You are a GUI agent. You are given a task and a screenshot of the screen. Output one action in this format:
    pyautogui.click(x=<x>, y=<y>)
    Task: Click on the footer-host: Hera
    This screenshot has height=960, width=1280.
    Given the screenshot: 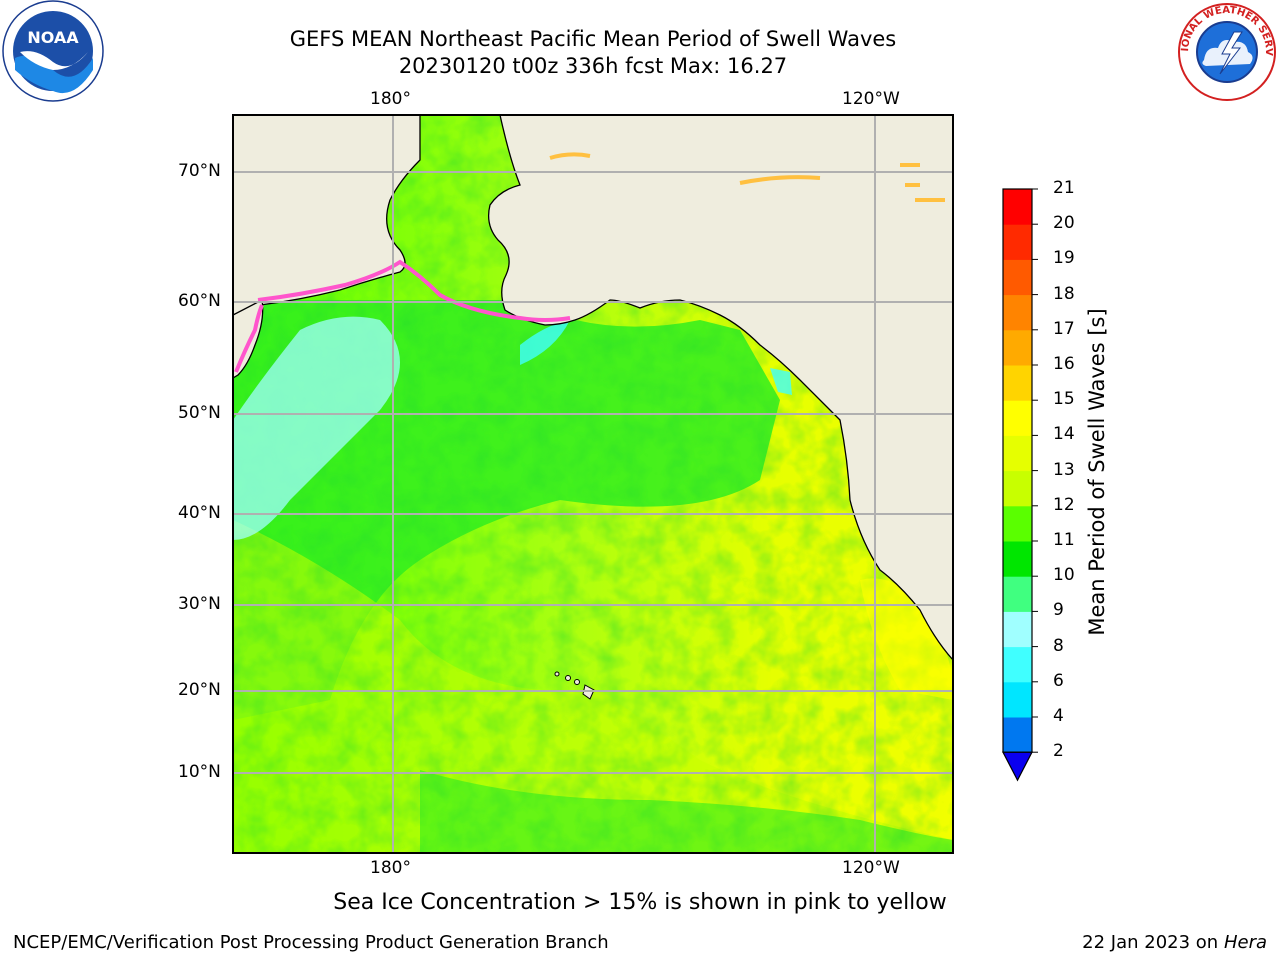 What is the action you would take?
    pyautogui.click(x=1245, y=942)
    